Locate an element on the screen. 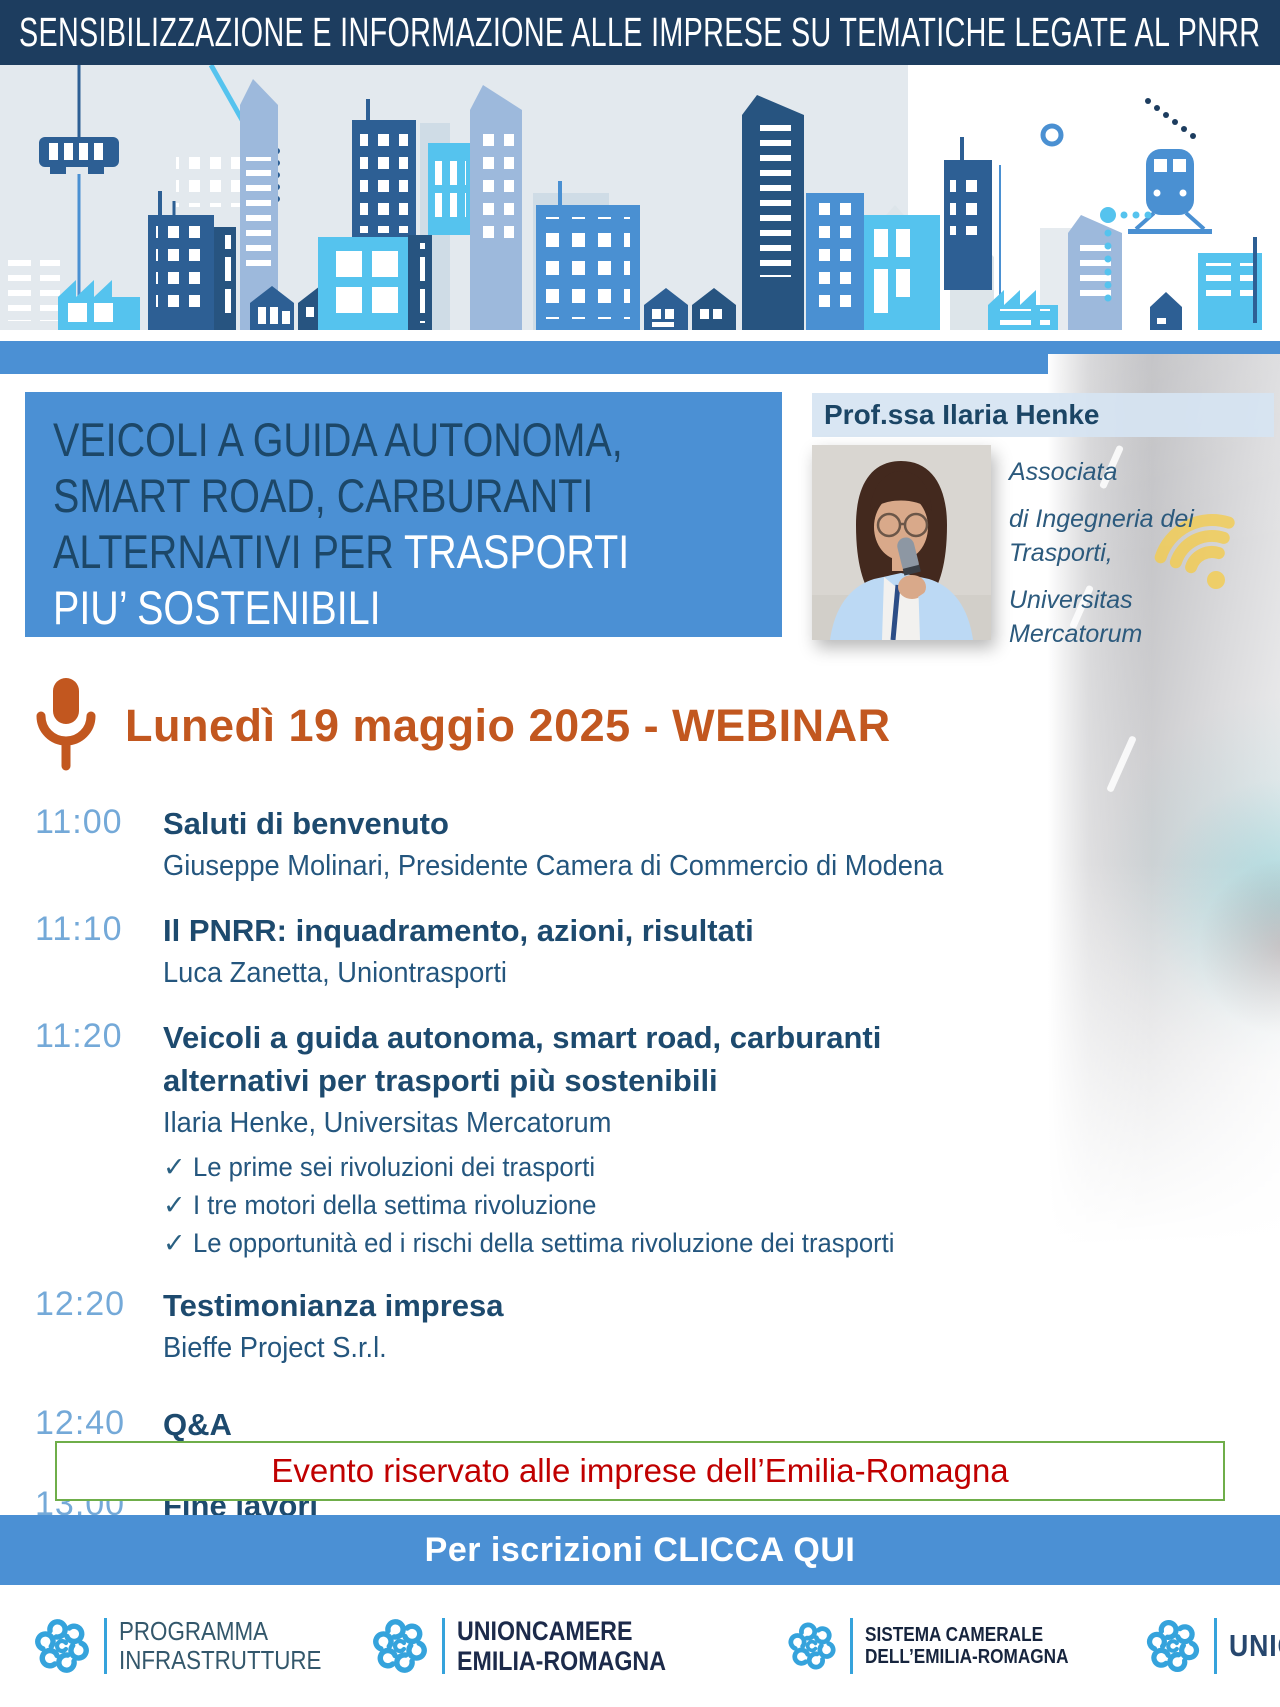 The height and width of the screenshot is (1707, 1280). logo-uniontrasporti: UNIONTRASPORTI is located at coordinates (1211, 1646).